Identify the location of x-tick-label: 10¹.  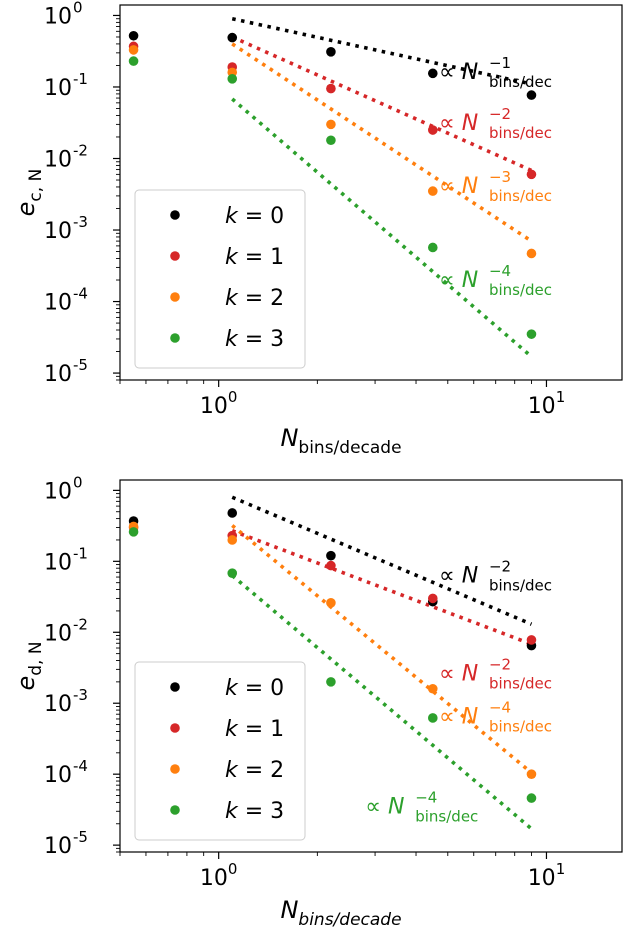
(547, 403).